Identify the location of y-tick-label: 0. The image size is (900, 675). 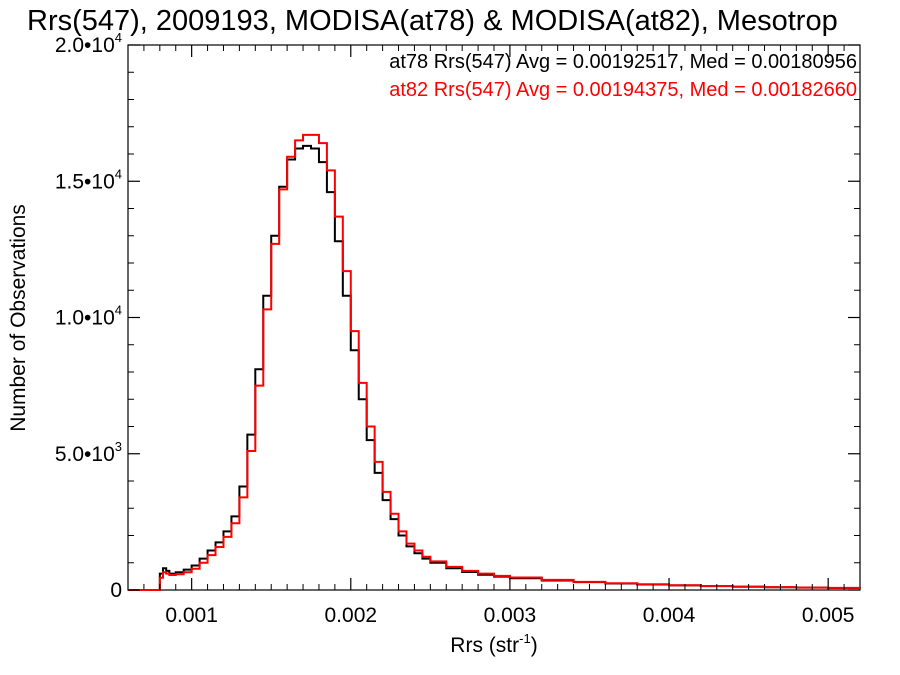
(116, 590).